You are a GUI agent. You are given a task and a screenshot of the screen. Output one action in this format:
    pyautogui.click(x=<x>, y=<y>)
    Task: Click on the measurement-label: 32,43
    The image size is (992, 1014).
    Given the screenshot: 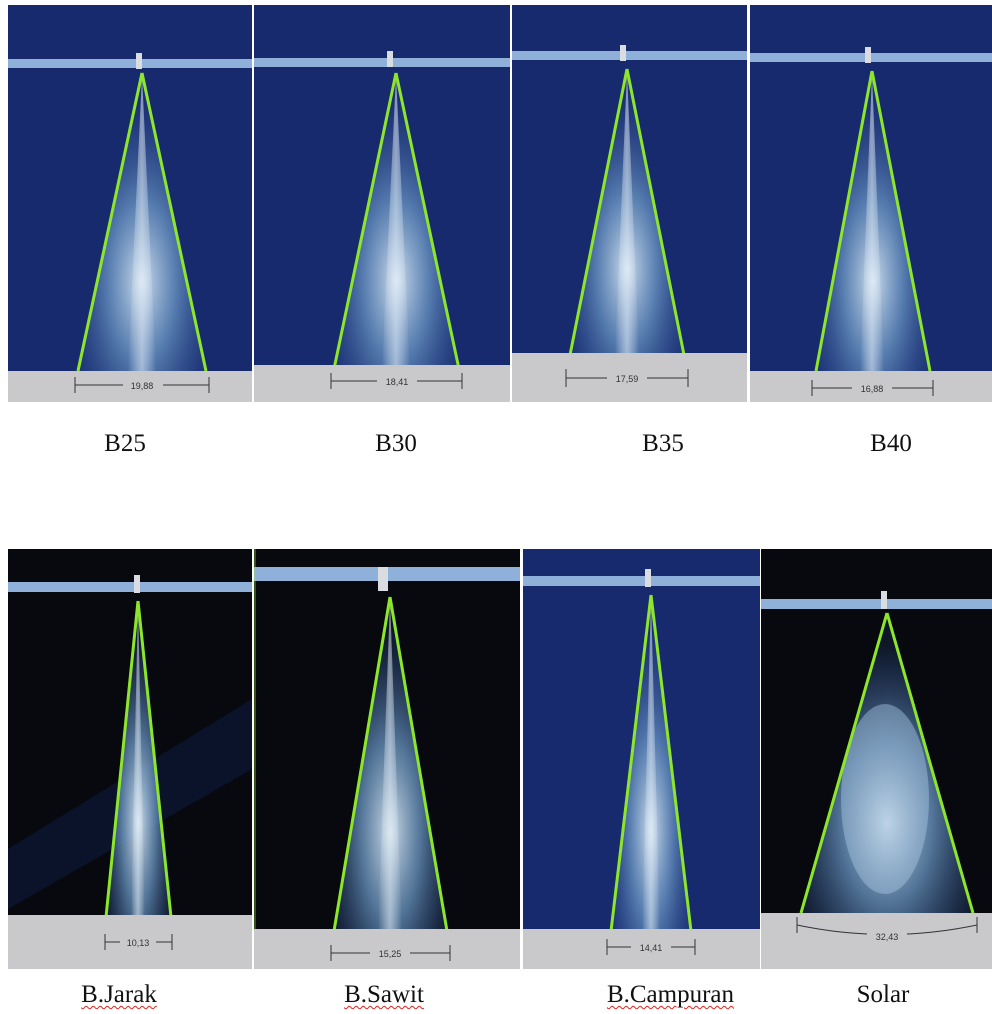 What is the action you would take?
    pyautogui.click(x=887, y=937)
    